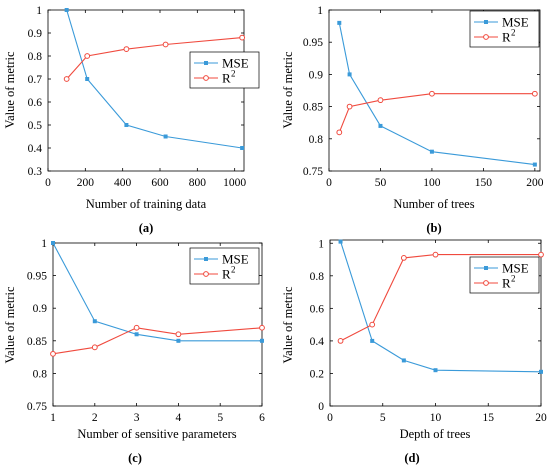  Describe the element at coordinates (137, 418) in the screenshot. I see `x-tick-label: 3` at that location.